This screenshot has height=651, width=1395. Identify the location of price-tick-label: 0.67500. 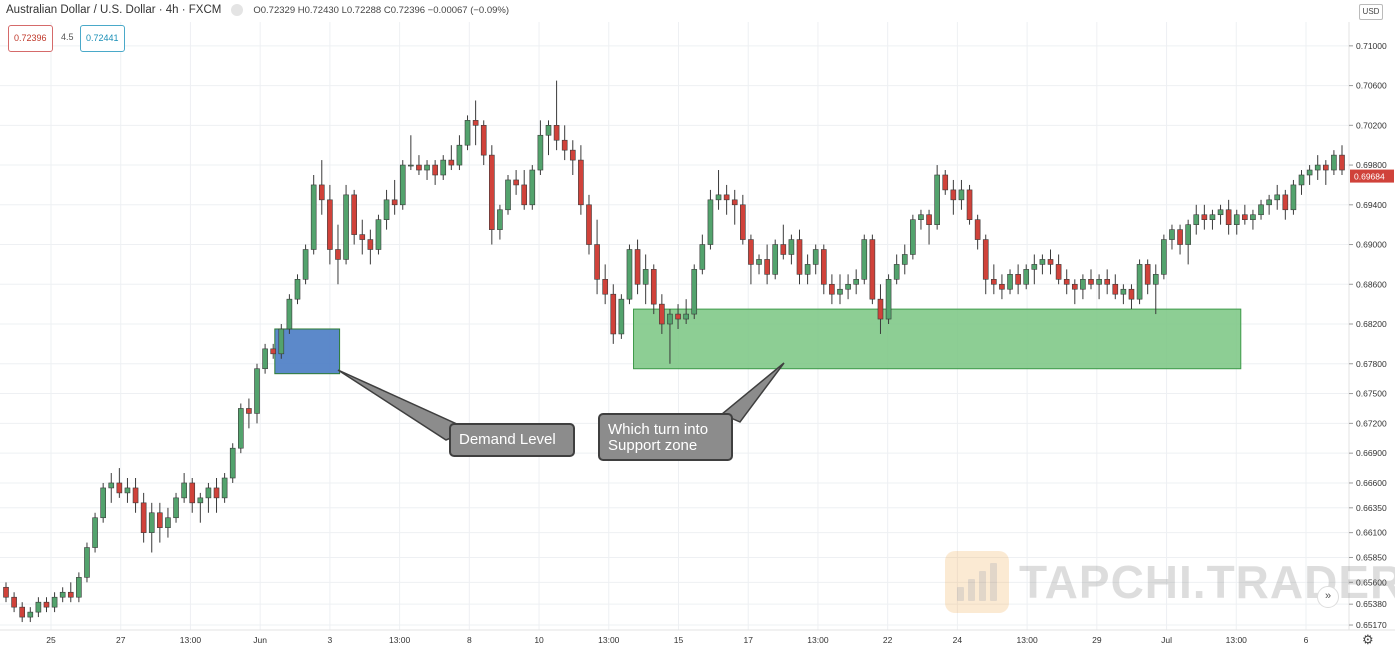
(1371, 394).